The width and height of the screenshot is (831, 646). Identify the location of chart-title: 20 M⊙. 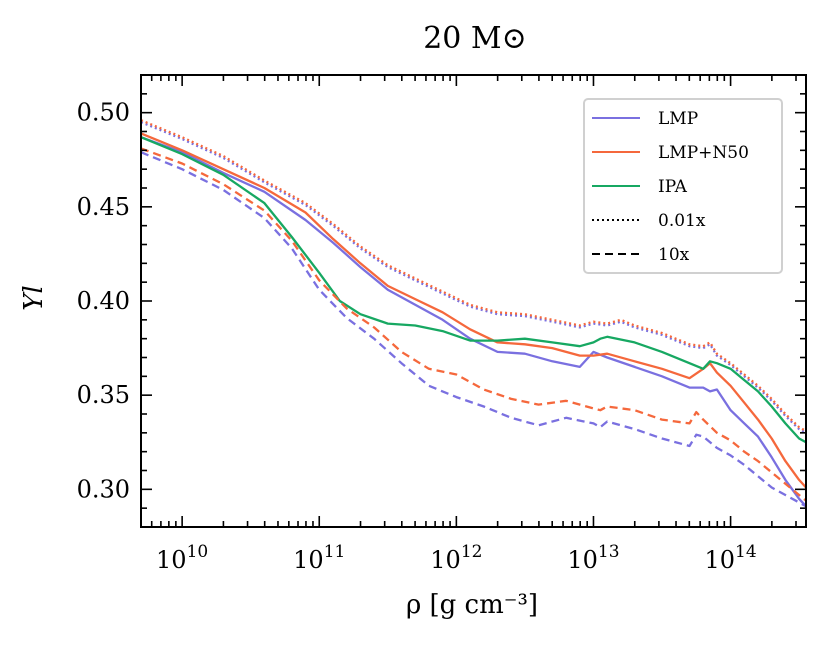
(475, 38).